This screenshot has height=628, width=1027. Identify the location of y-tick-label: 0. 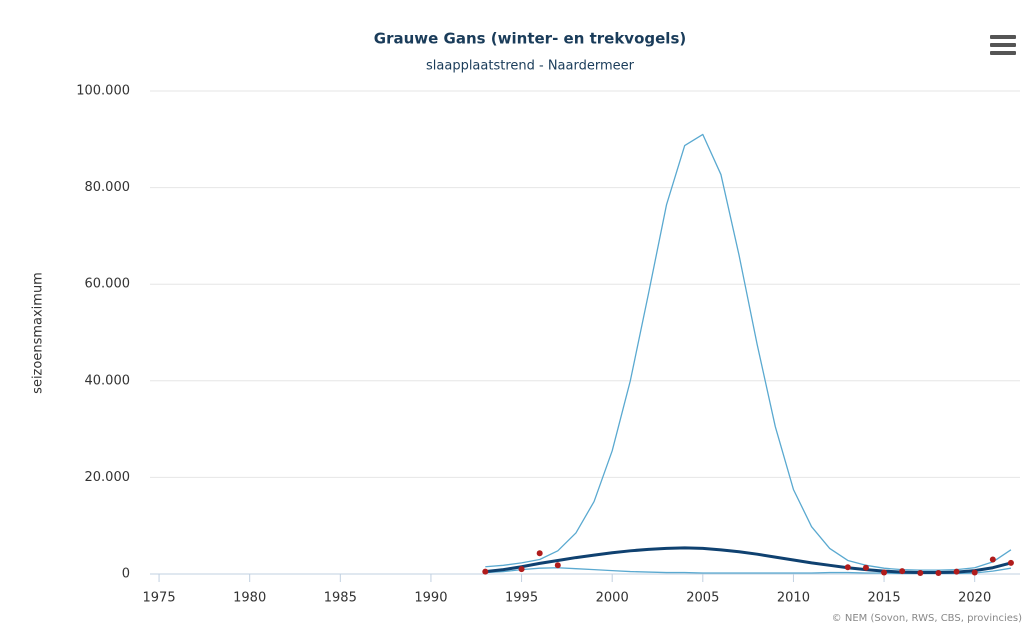
(126, 574).